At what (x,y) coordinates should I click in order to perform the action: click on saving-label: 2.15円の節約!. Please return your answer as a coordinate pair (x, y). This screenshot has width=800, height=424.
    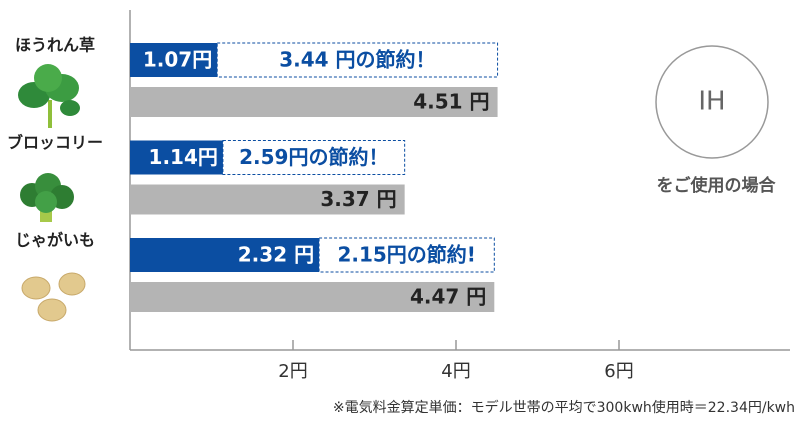
    Looking at the image, I should click on (406, 255).